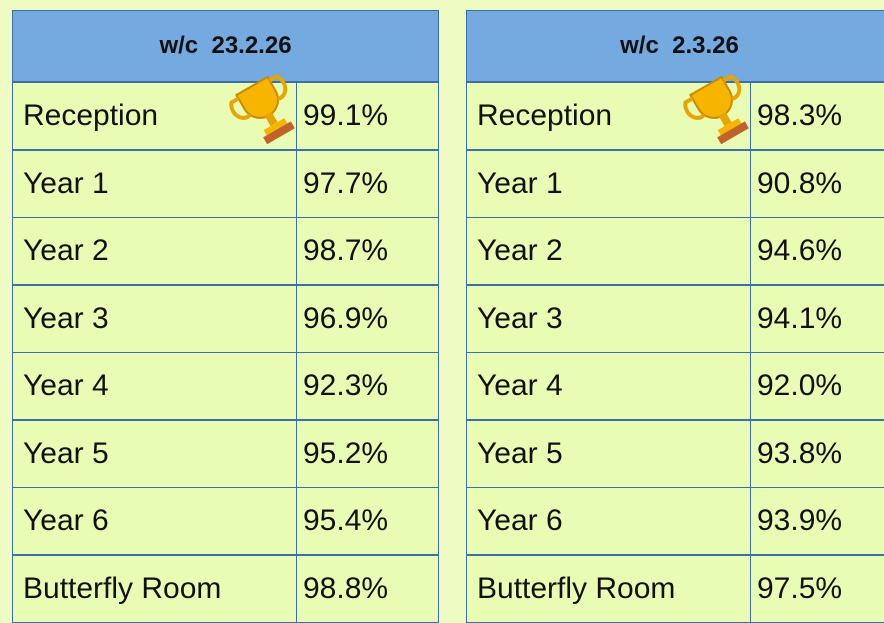  What do you see at coordinates (817, 251) in the screenshot?
I see `row-value: 94.6%` at bounding box center [817, 251].